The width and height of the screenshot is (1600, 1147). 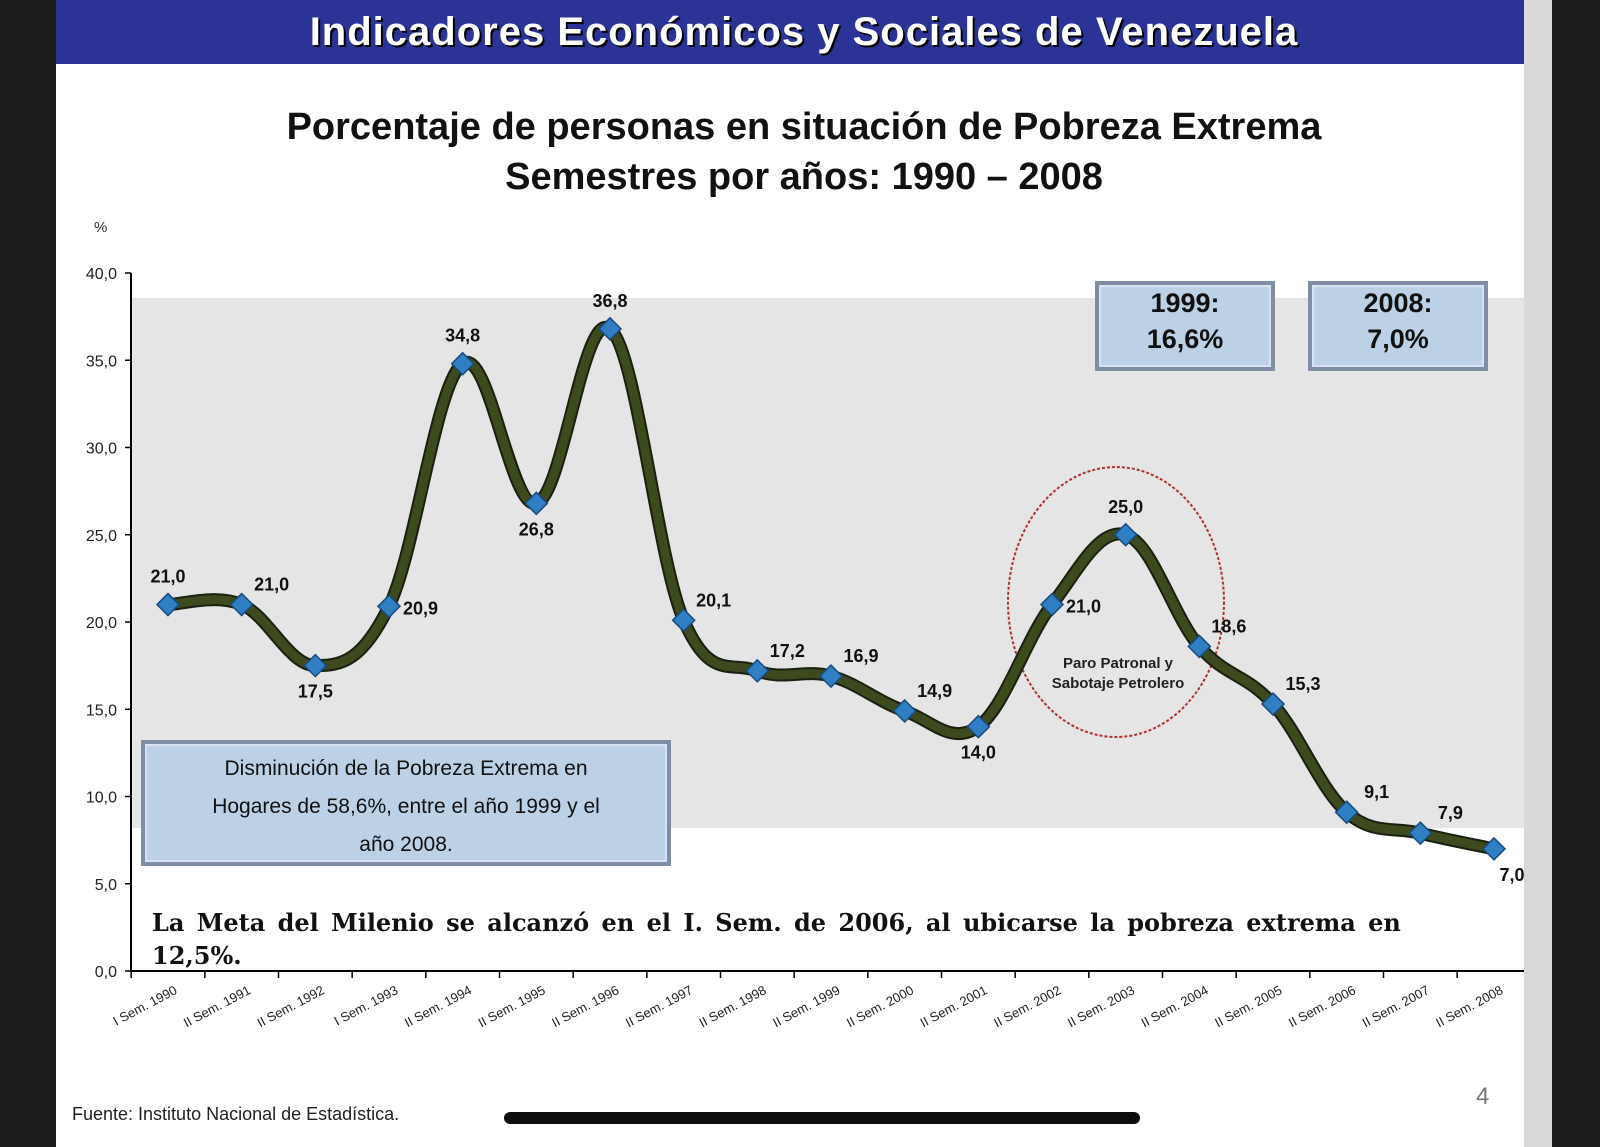 I want to click on x-tick-label: II Sem. 1997, so click(x=659, y=1006).